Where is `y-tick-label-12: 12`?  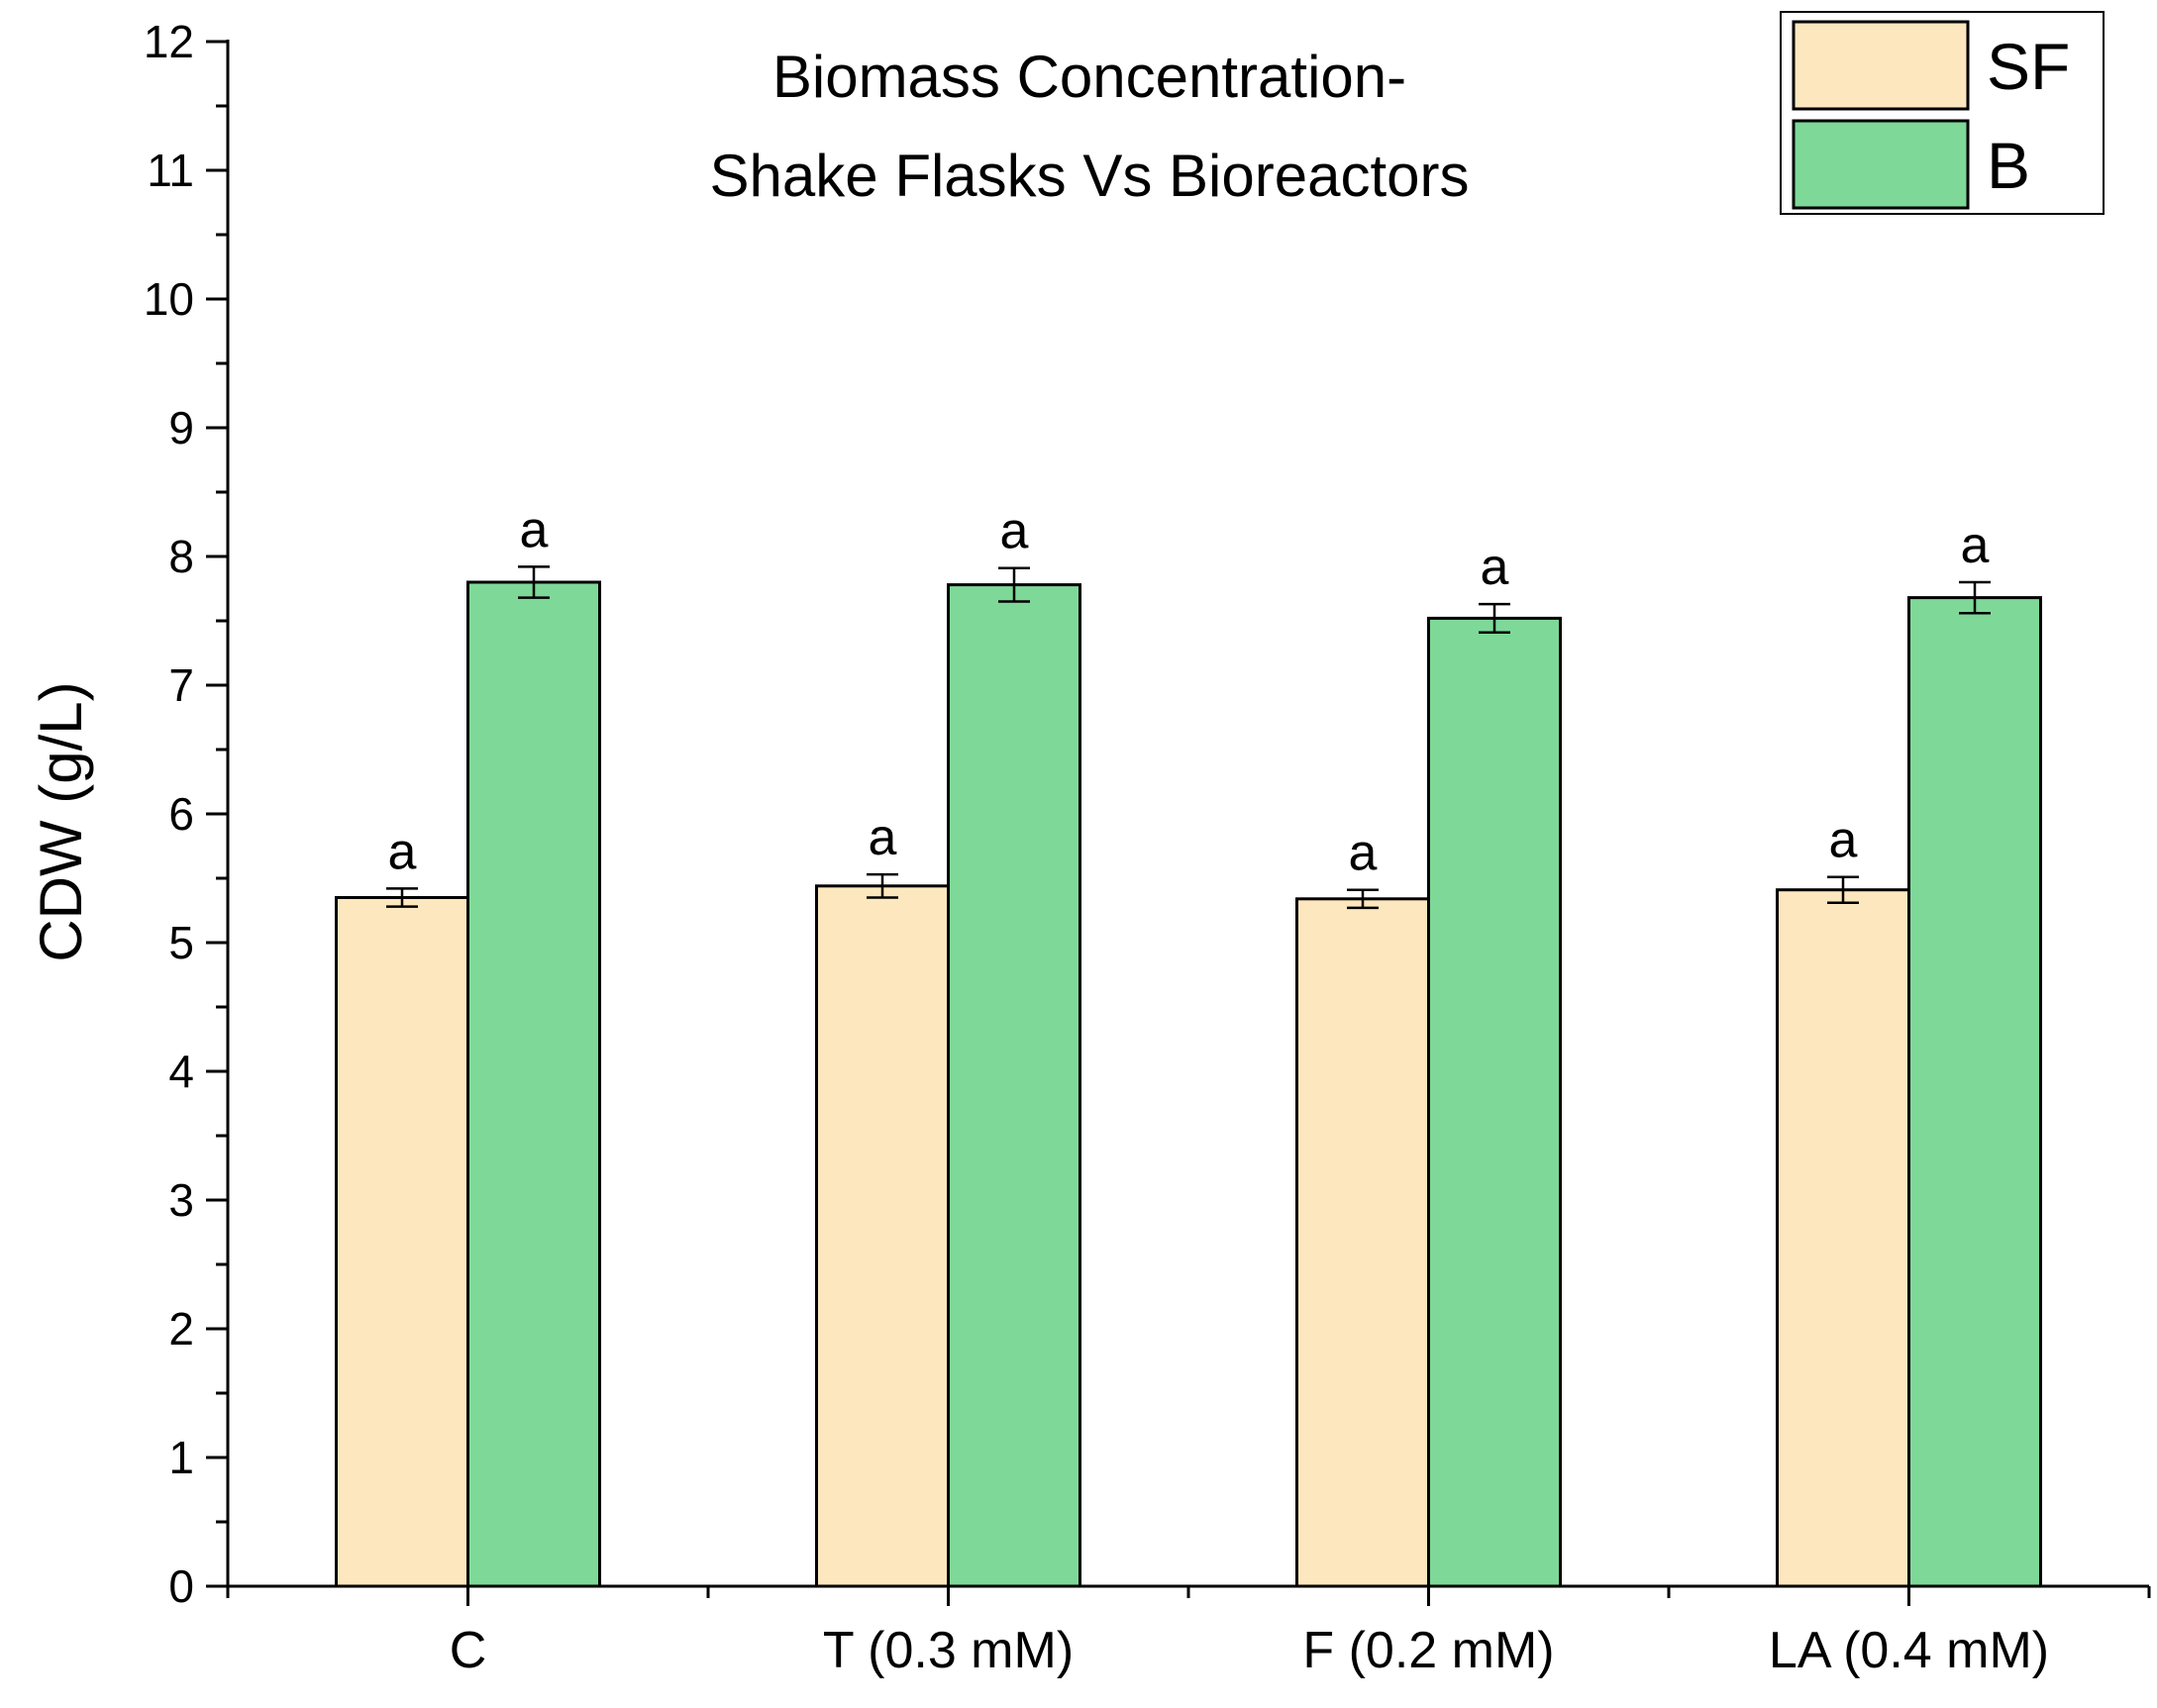
y-tick-label-12: 12 is located at coordinates (169, 41).